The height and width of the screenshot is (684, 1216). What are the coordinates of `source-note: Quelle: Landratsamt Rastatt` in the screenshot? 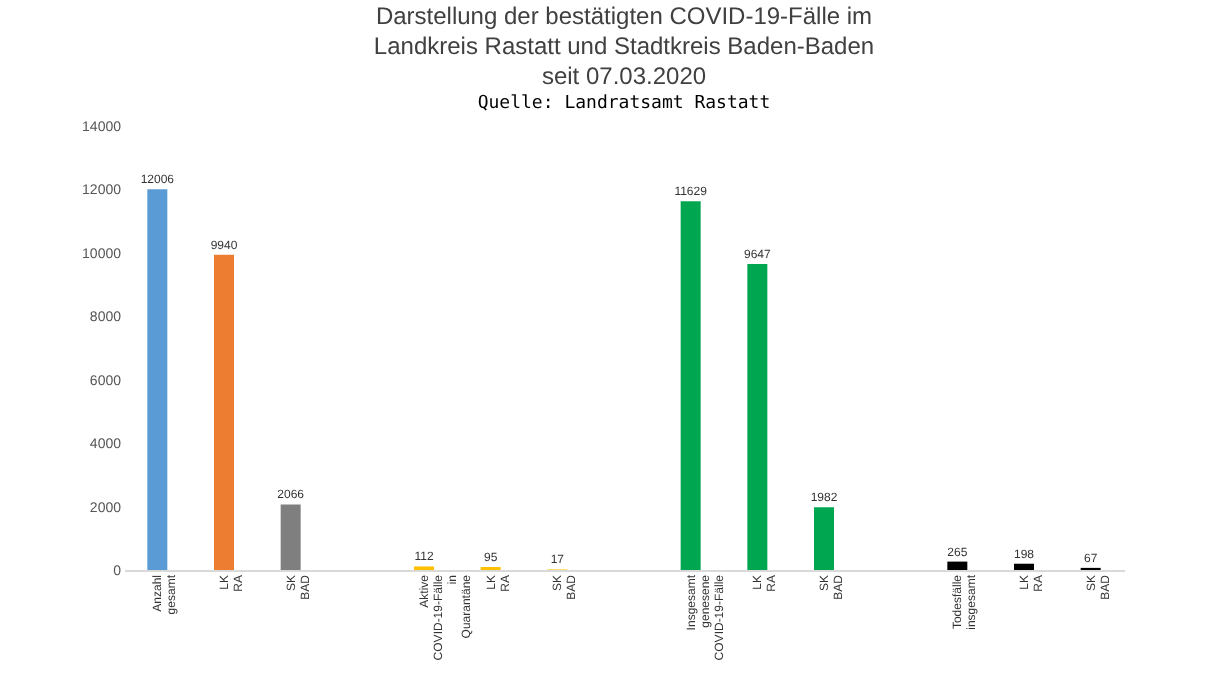 It's located at (624, 104).